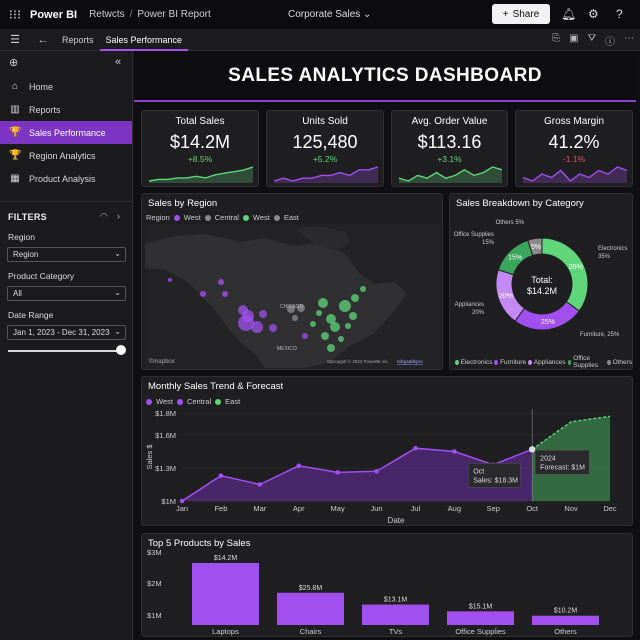 This screenshot has width=640, height=640. Describe the element at coordinates (31, 315) in the screenshot. I see `date-range-label: Date Range` at that location.